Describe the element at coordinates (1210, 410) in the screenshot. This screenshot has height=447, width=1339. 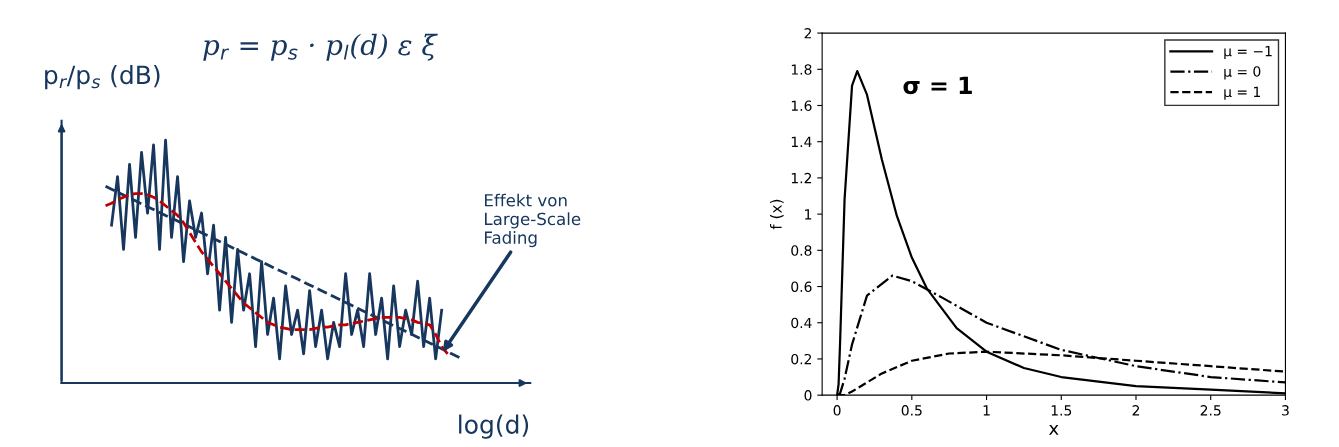
I see `x-tick-label: 2.5` at that location.